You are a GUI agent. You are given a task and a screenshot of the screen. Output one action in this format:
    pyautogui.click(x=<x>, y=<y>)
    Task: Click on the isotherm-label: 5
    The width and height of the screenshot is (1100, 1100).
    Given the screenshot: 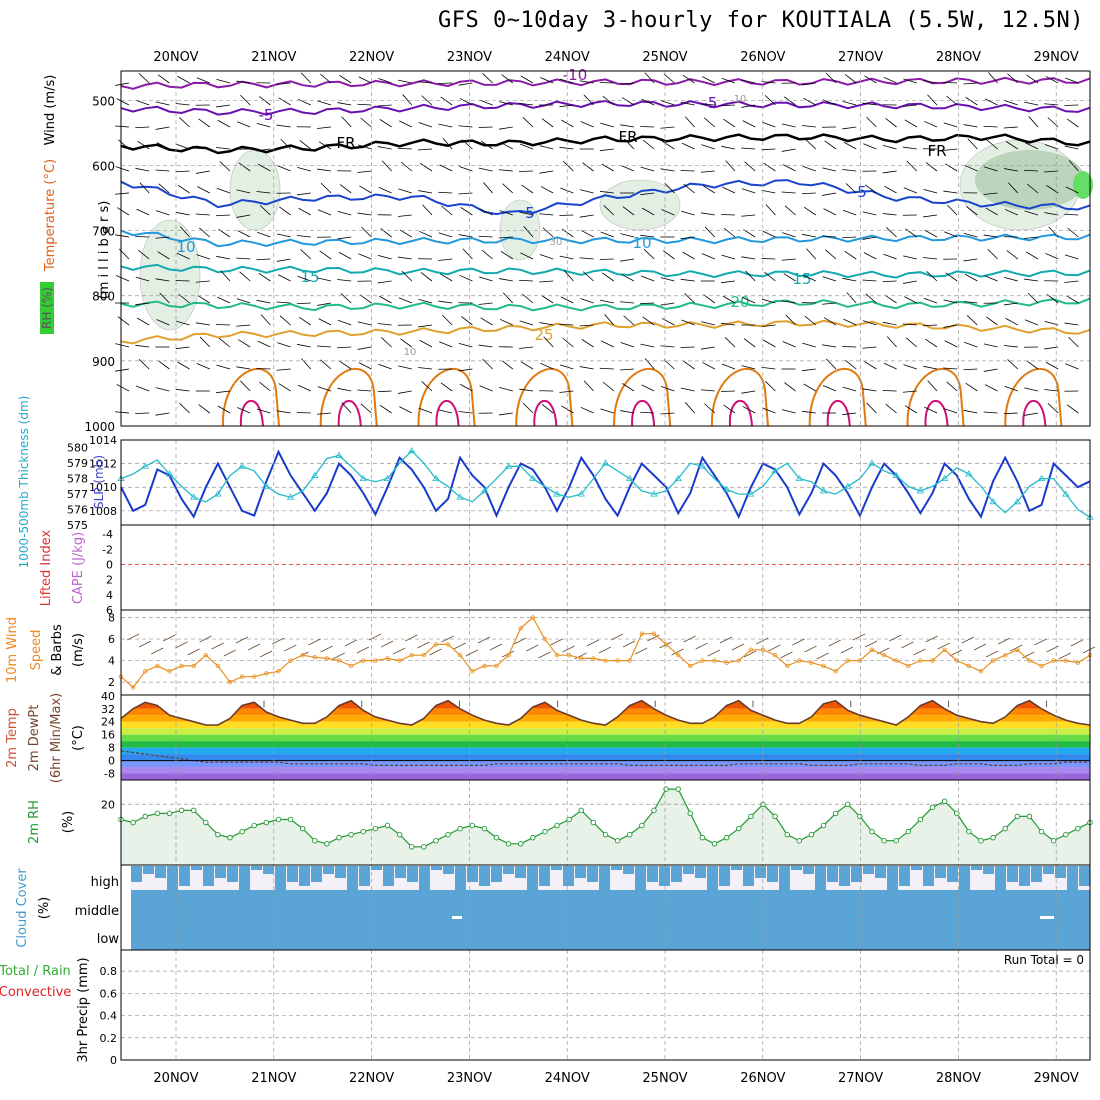 What is the action you would take?
    pyautogui.click(x=862, y=192)
    